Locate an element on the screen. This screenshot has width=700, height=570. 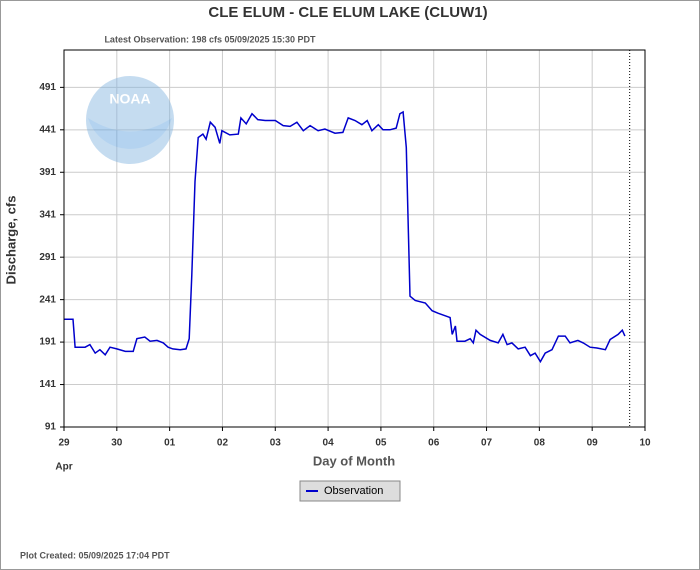
x-tick-label: 07 is located at coordinates (487, 443).